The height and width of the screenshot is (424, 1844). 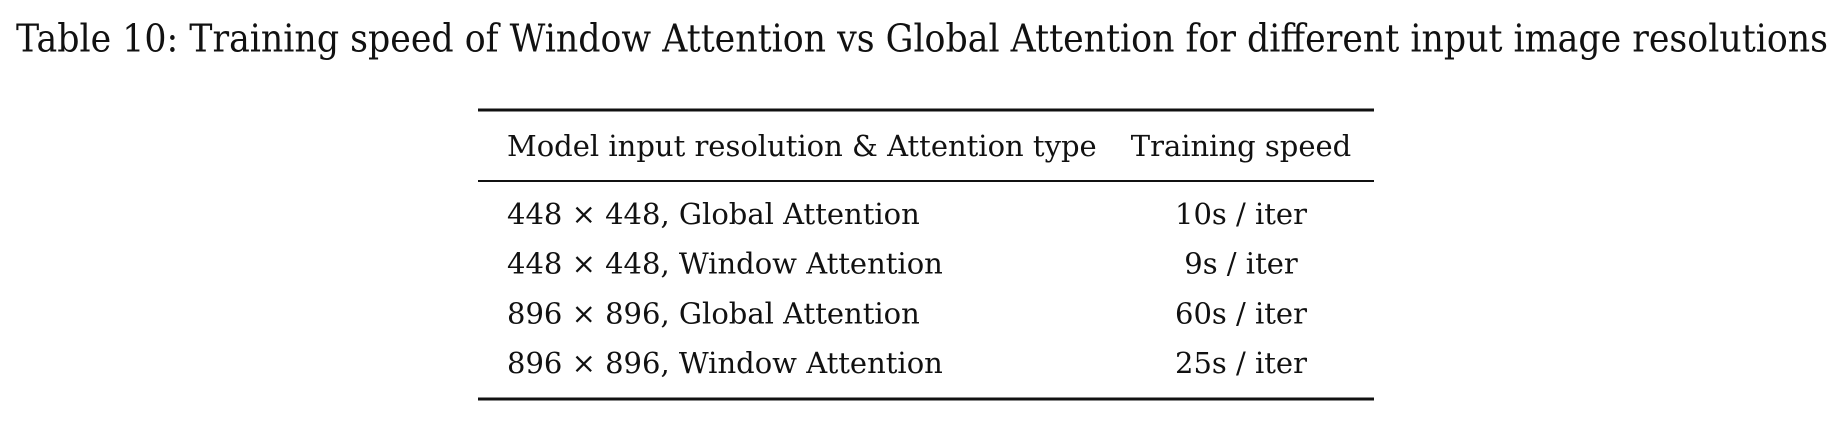 What do you see at coordinates (1241, 214) in the screenshot?
I see `table-cell: 10s / iter` at bounding box center [1241, 214].